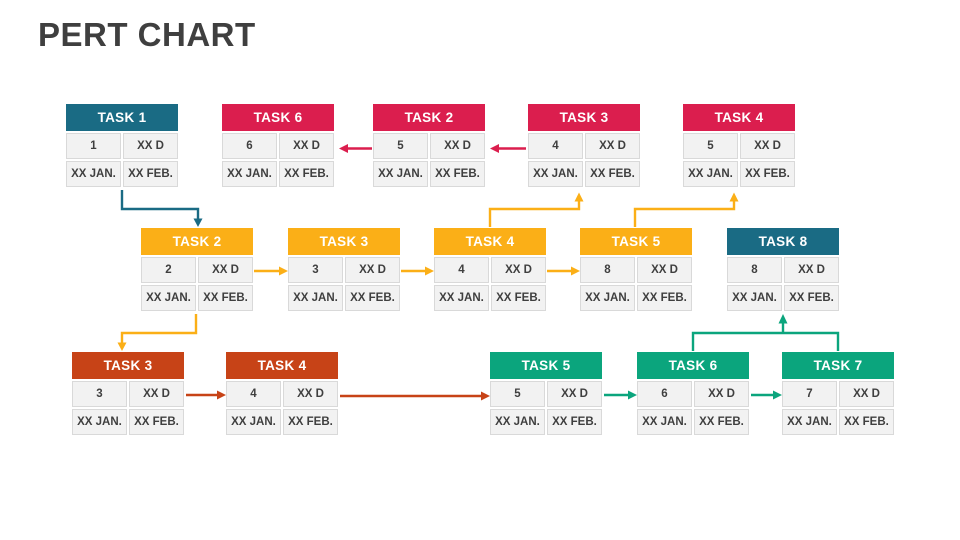  I want to click on task-title: TASK 8, so click(783, 241).